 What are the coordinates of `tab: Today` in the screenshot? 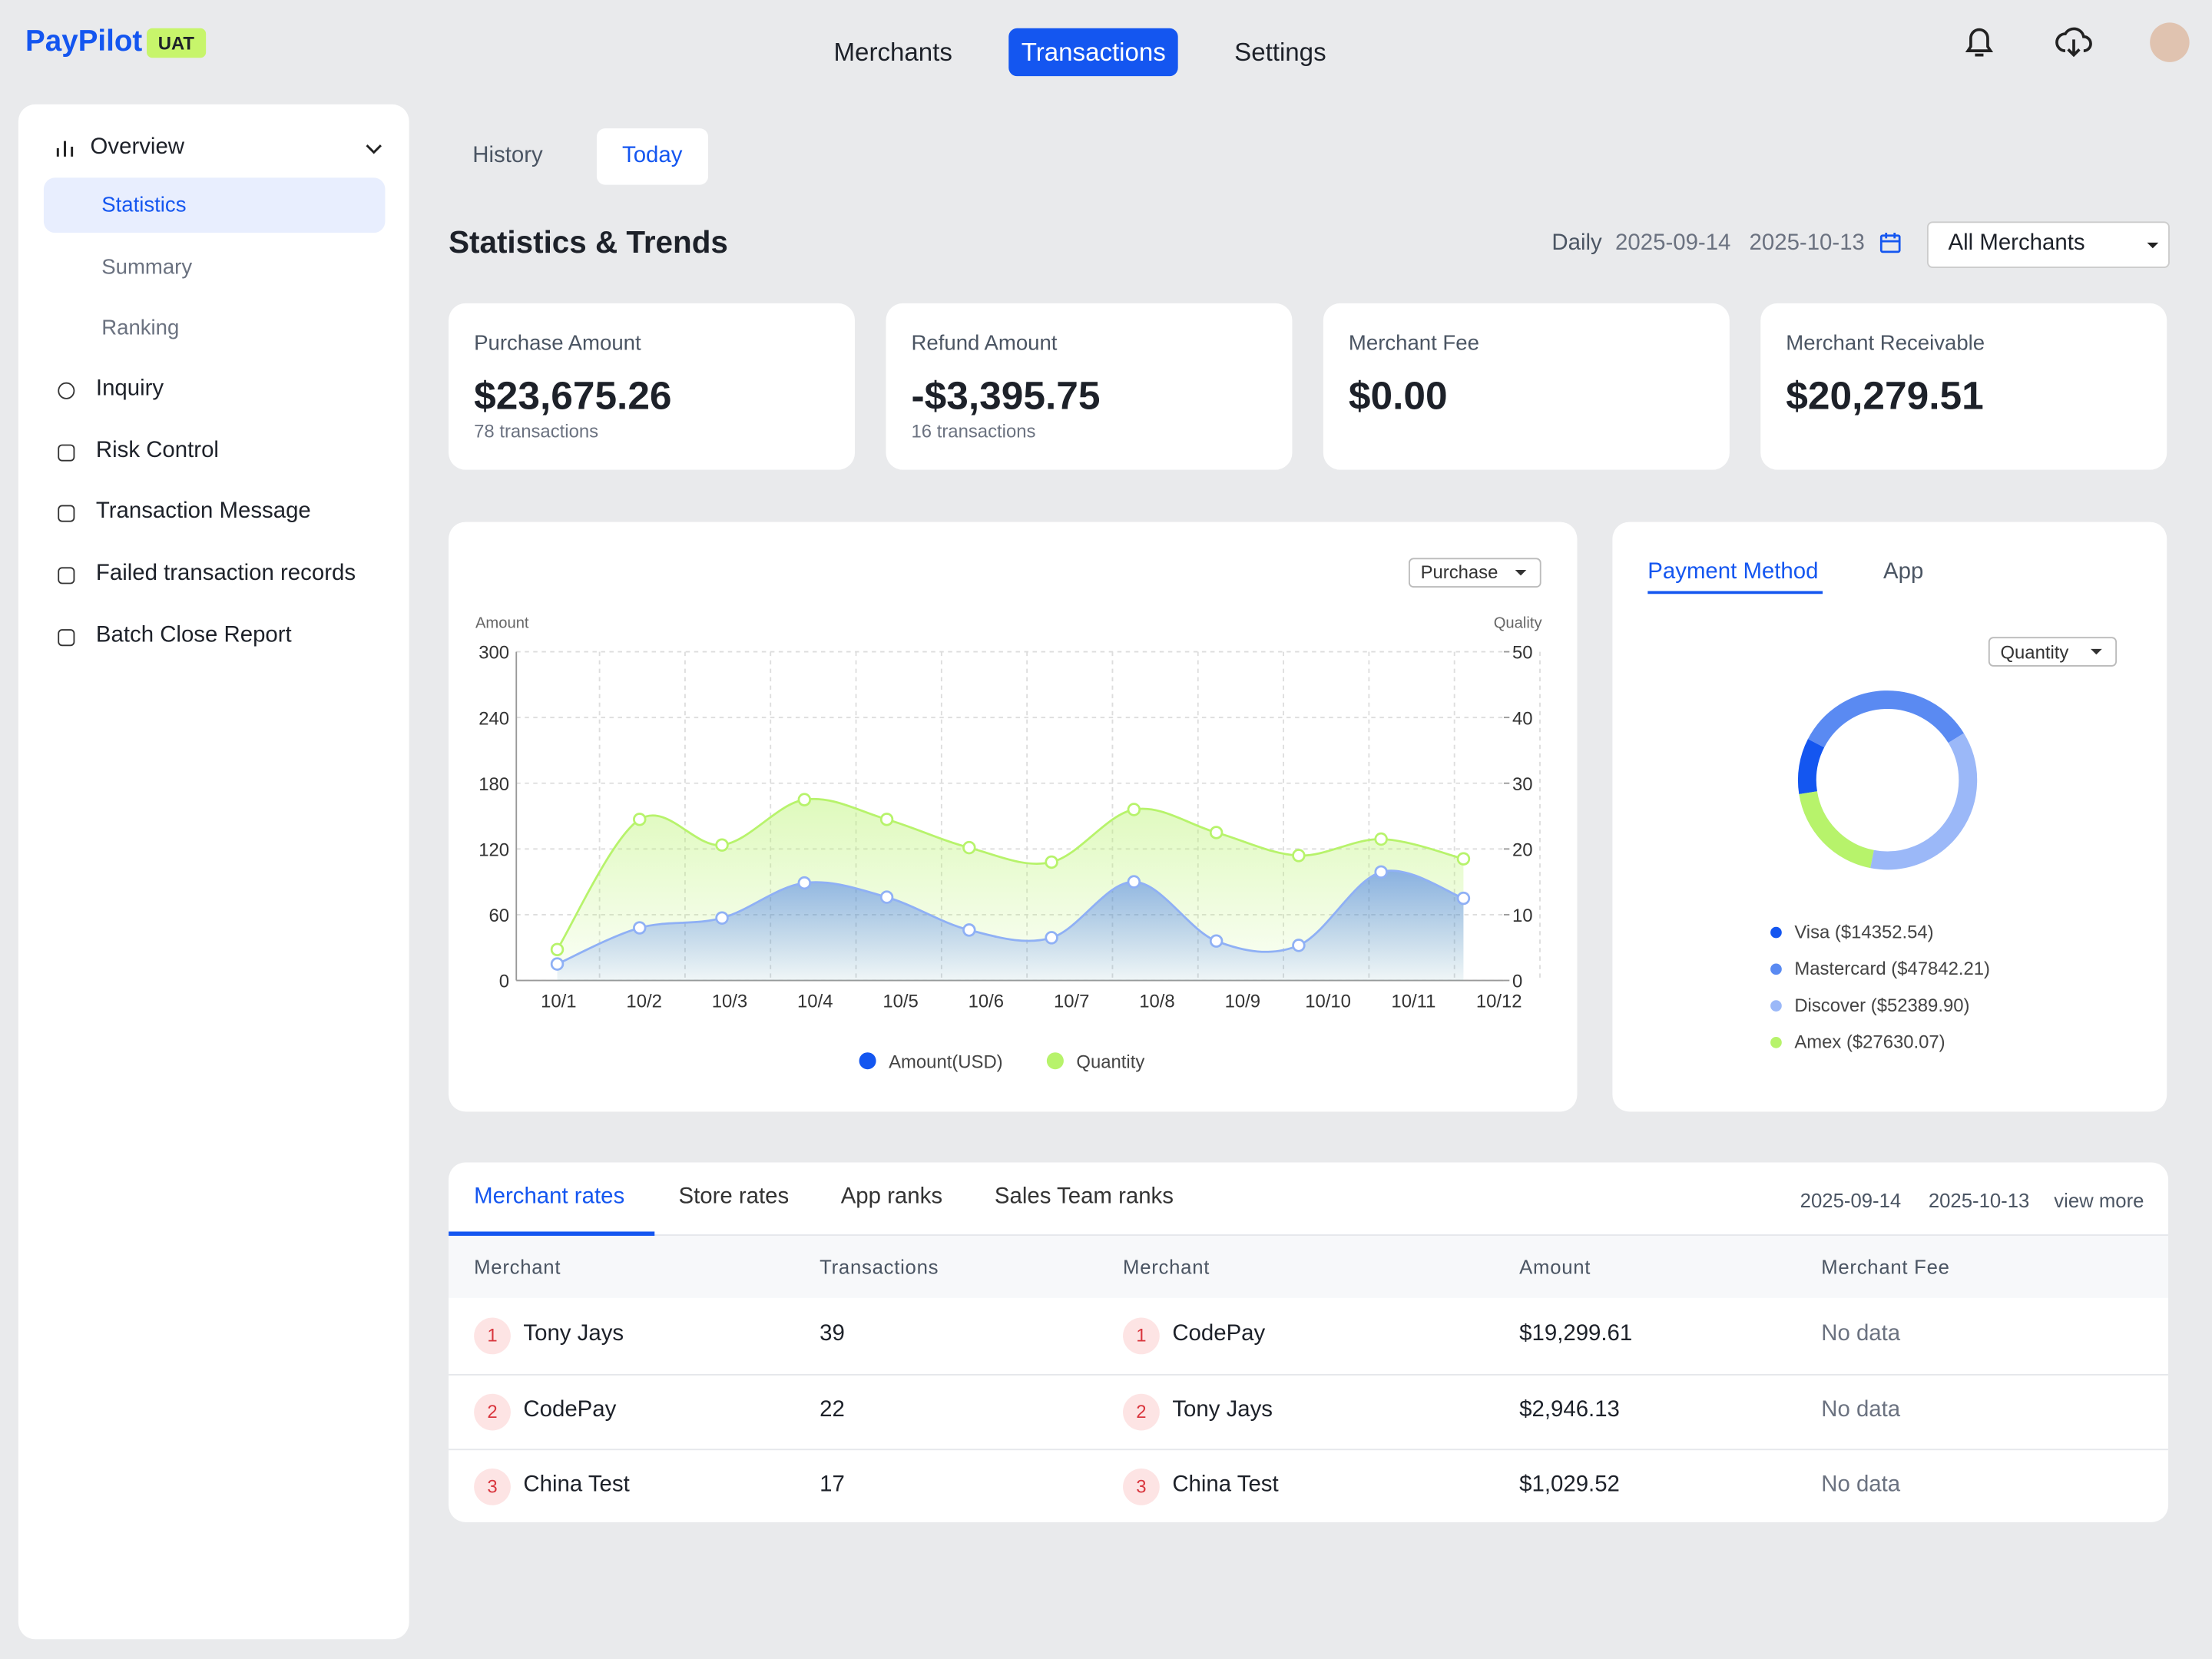 It's located at (652, 157).